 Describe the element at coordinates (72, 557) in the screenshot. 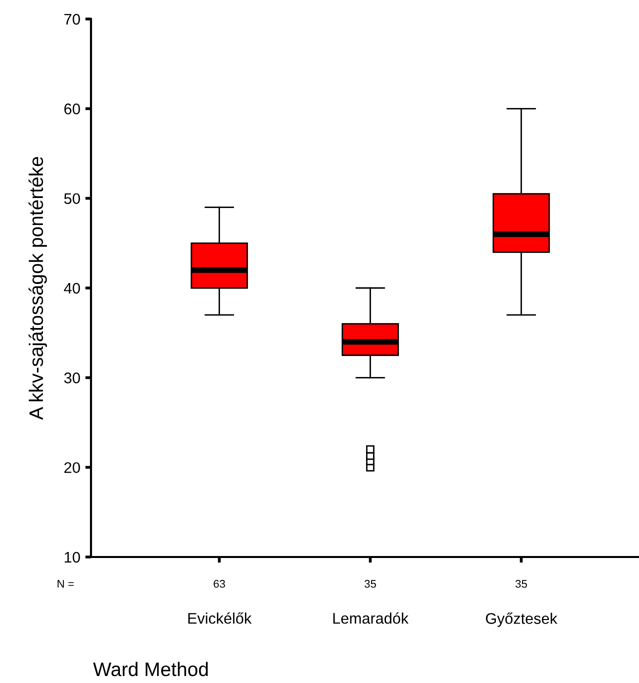

I see `y-tick-label: 10` at that location.